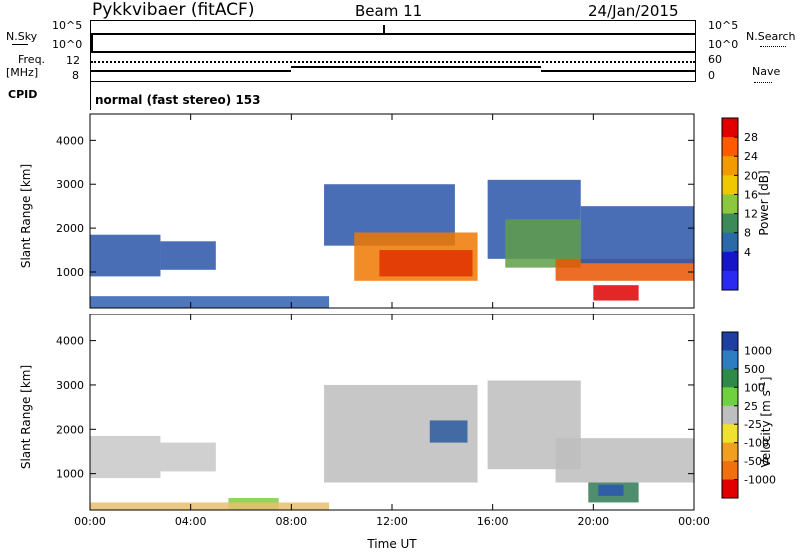  Describe the element at coordinates (70, 228) in the screenshot. I see `power-y-tick-label: 2000` at that location.